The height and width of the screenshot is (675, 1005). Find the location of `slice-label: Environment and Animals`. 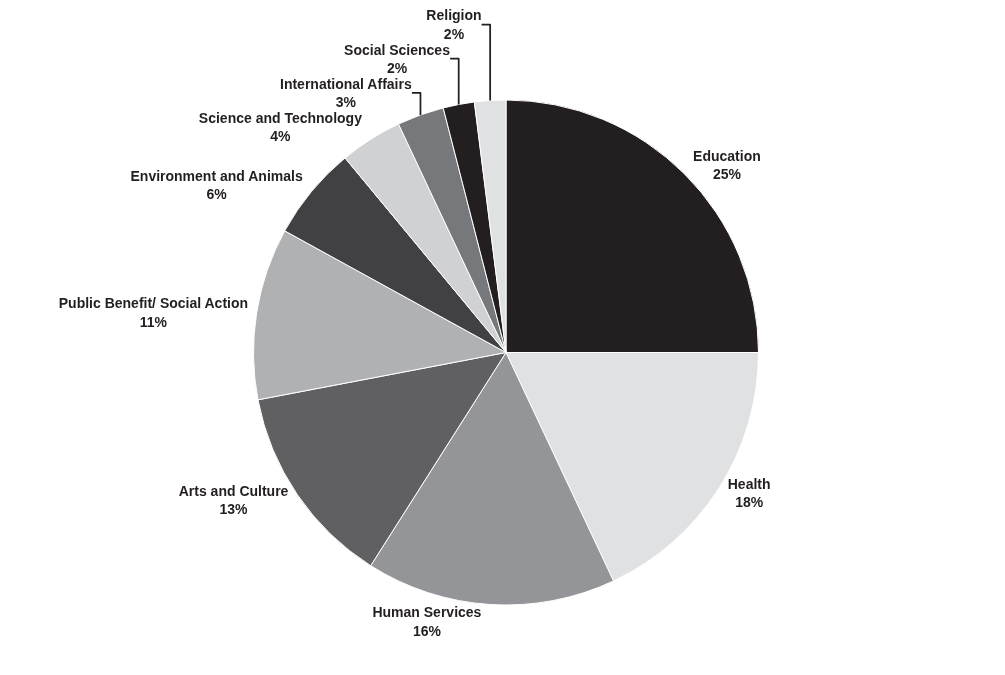

slice-label: Environment and Animals is located at coordinates (216, 175).